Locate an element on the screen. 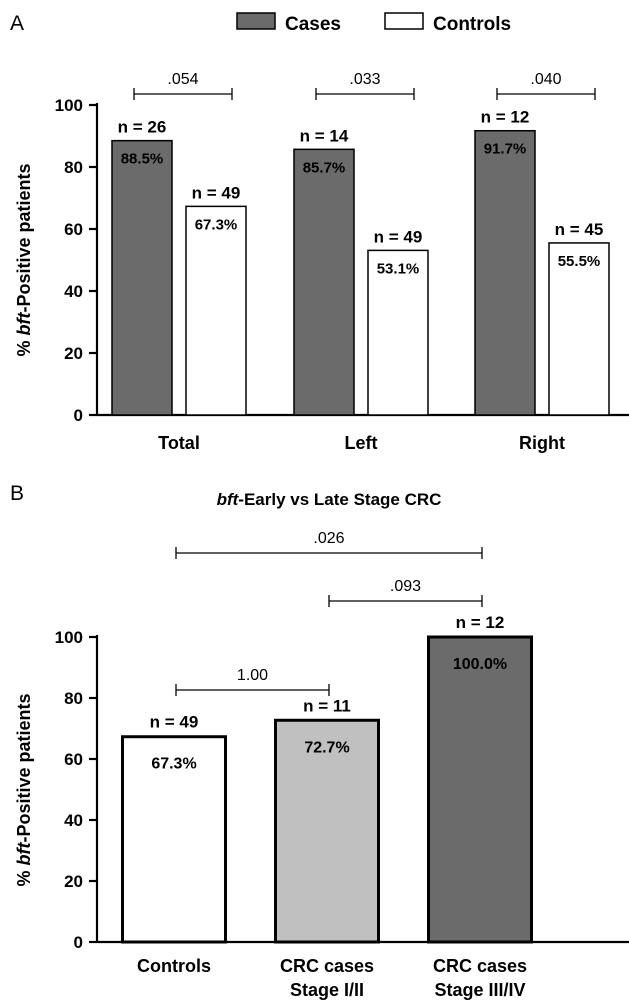  panel-a-y-tick-label: 20 is located at coordinates (73, 353).